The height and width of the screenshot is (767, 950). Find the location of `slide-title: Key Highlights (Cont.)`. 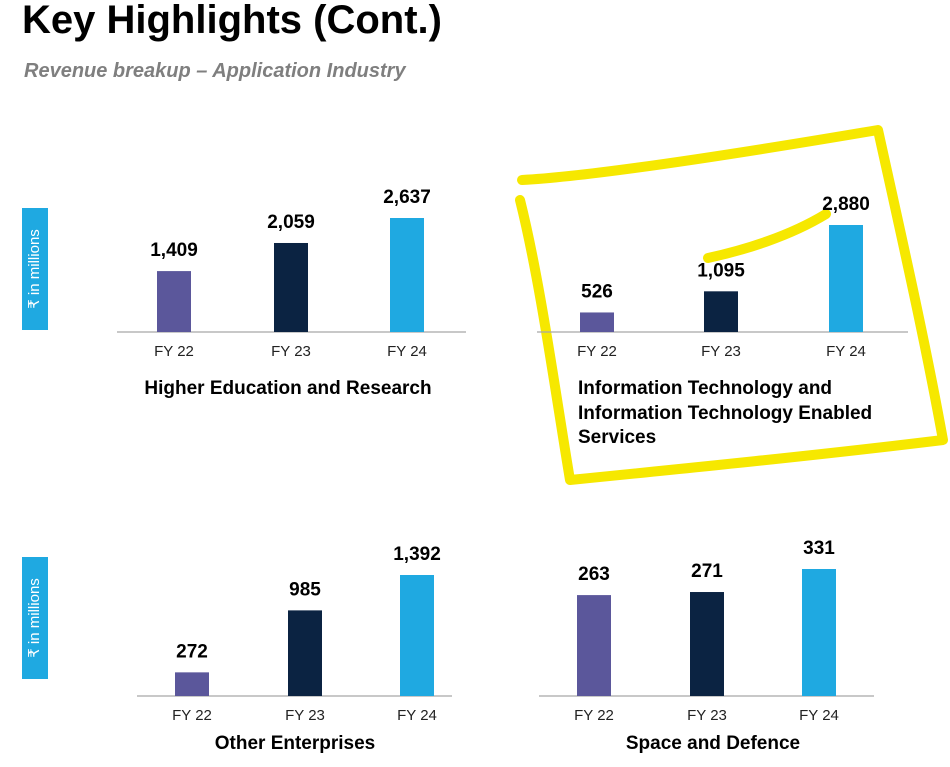

slide-title: Key Highlights (Cont.) is located at coordinates (232, 21).